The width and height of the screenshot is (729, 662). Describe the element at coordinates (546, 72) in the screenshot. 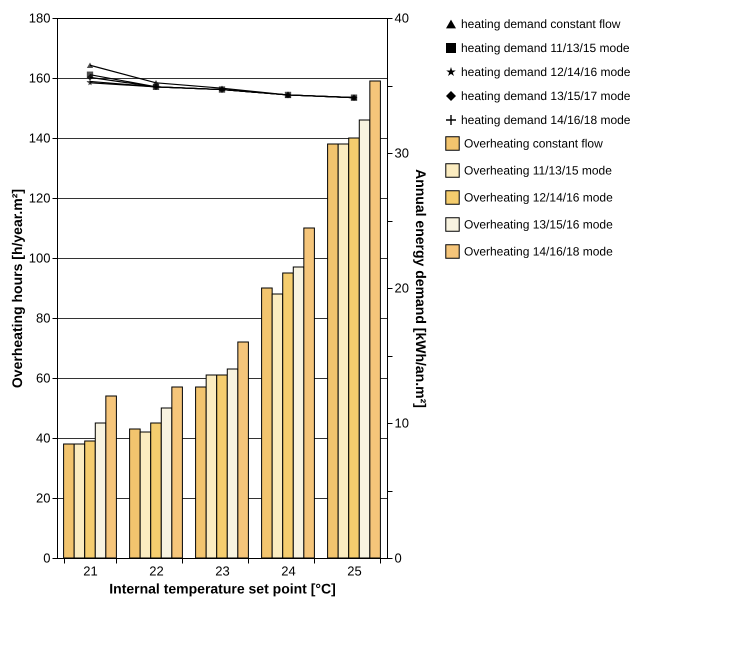

I see `legend-label: heating demand 12/14/16 mode` at that location.